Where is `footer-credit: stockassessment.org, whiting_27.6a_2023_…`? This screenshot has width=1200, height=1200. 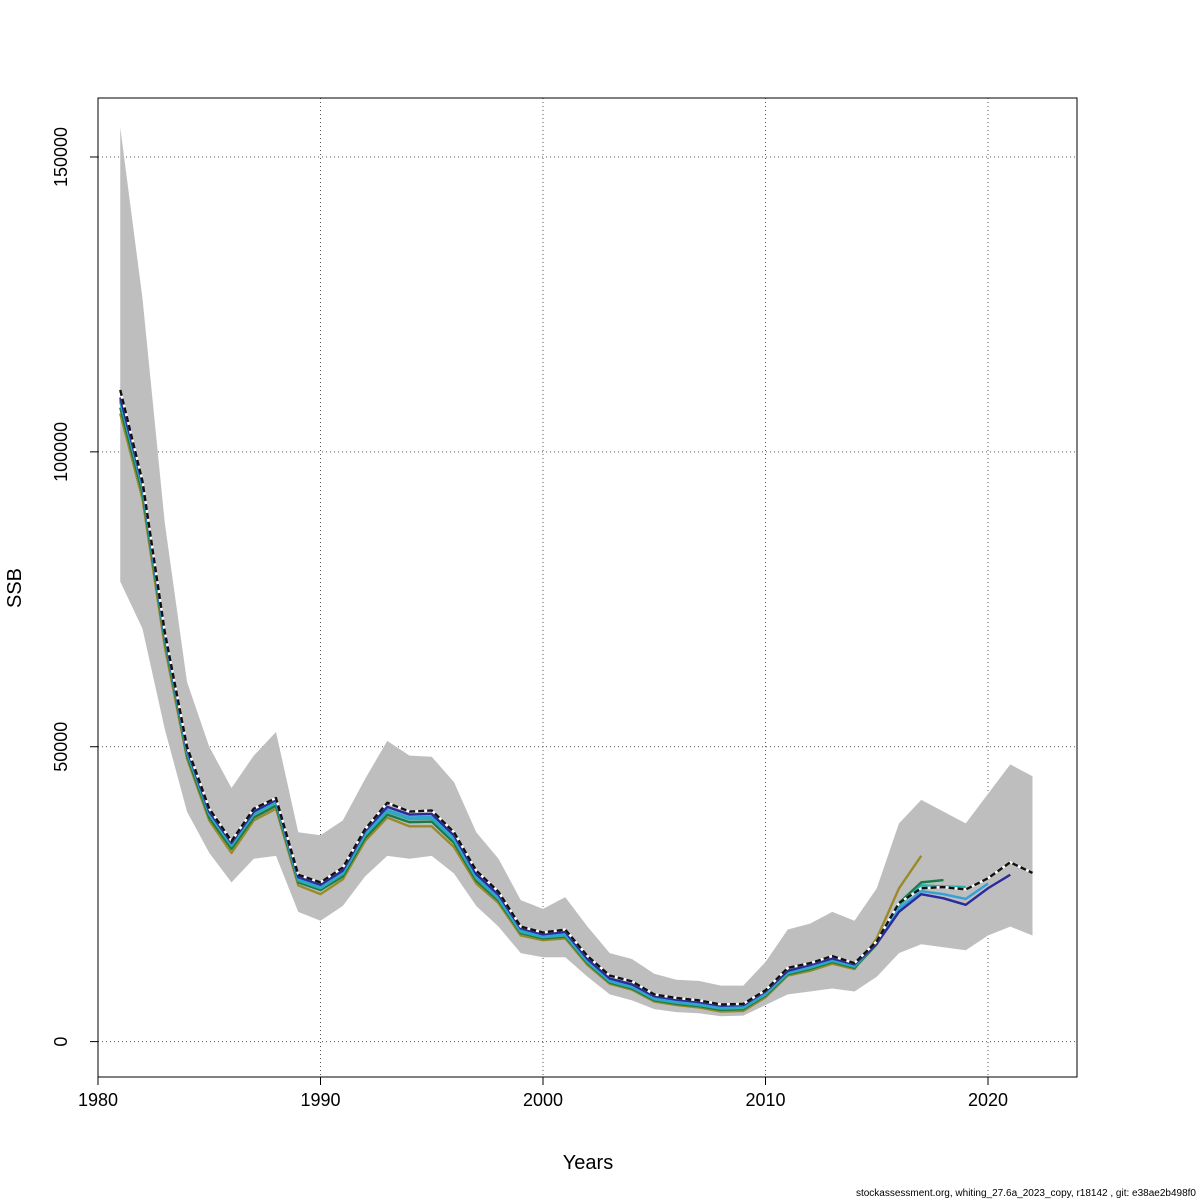 footer-credit: stockassessment.org, whiting_27.6a_2023_… is located at coordinates (1026, 1193).